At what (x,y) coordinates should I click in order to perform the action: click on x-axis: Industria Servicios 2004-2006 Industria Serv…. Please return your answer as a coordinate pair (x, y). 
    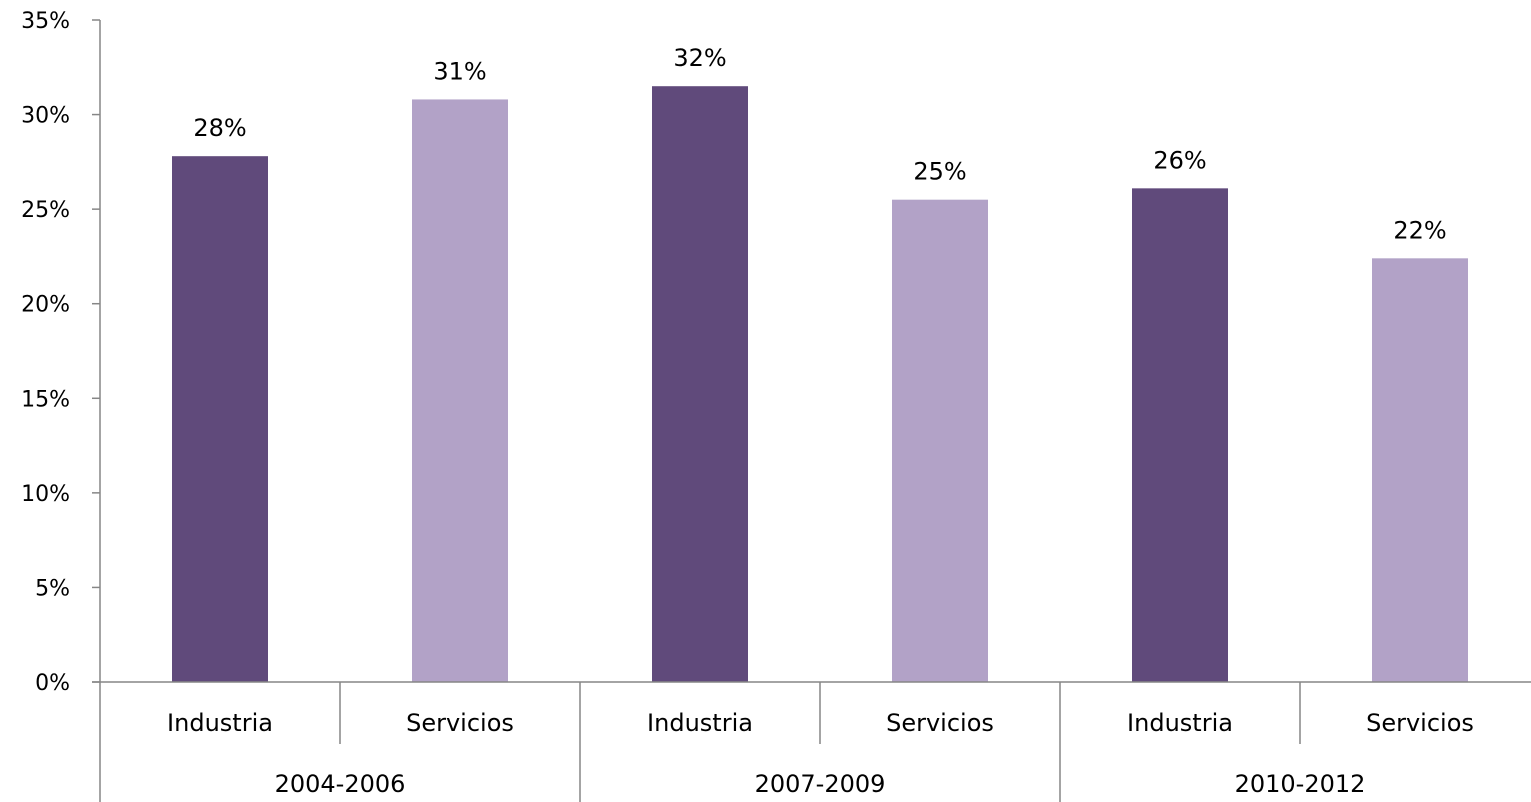
    Looking at the image, I should click on (811, 741).